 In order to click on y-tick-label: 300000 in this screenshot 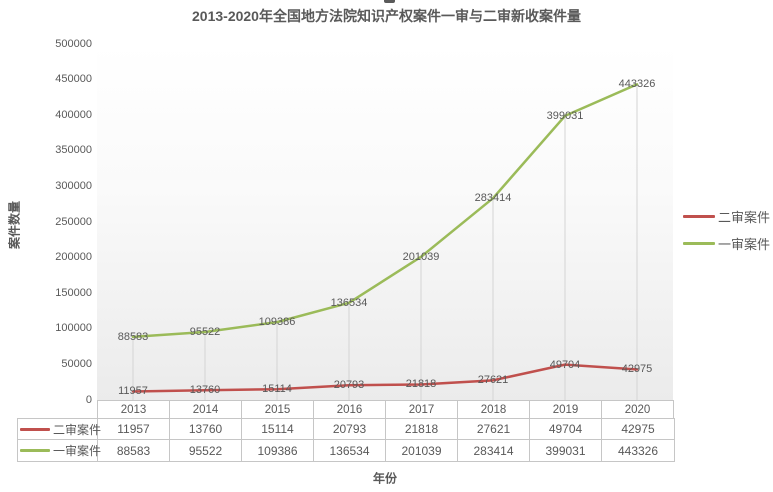, I will do `click(73, 185)`.